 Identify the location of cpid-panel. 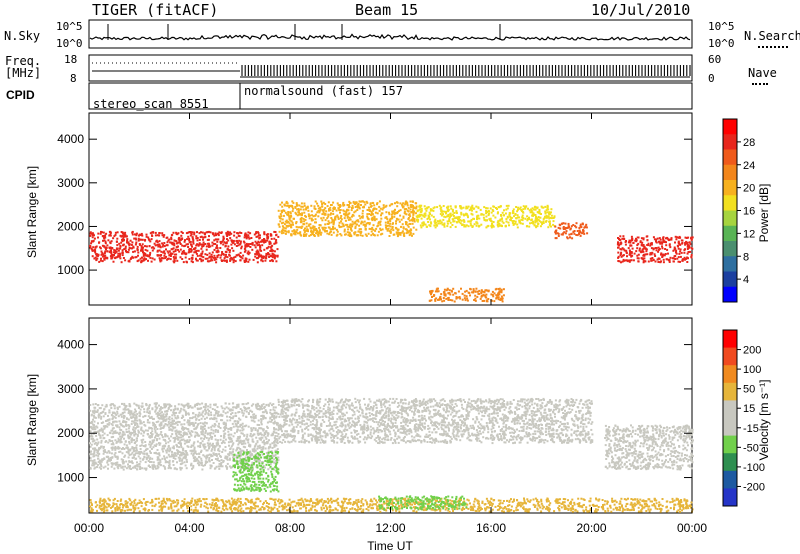
(390, 96).